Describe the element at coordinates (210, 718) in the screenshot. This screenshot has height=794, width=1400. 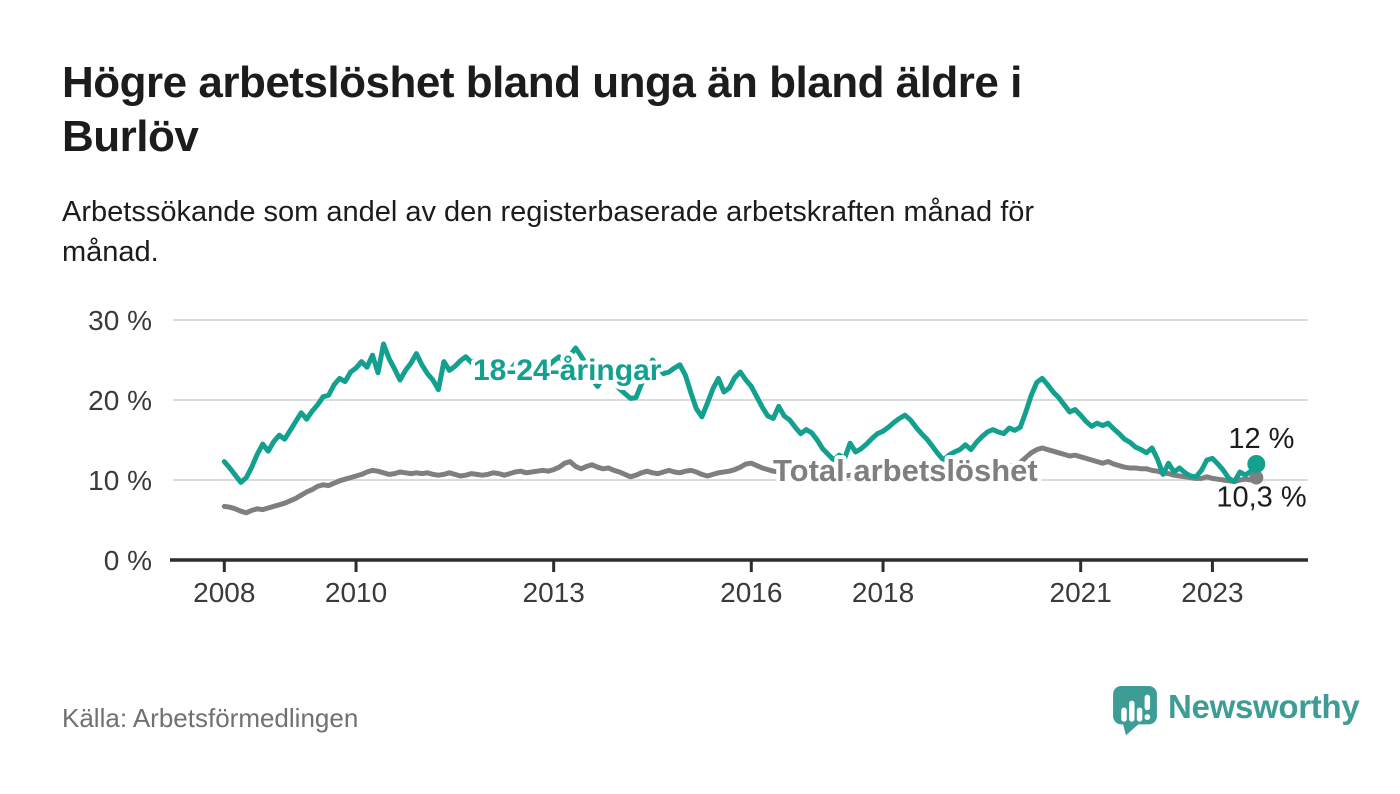
I see `source-note: Källa: Arbetsförmedlingen` at that location.